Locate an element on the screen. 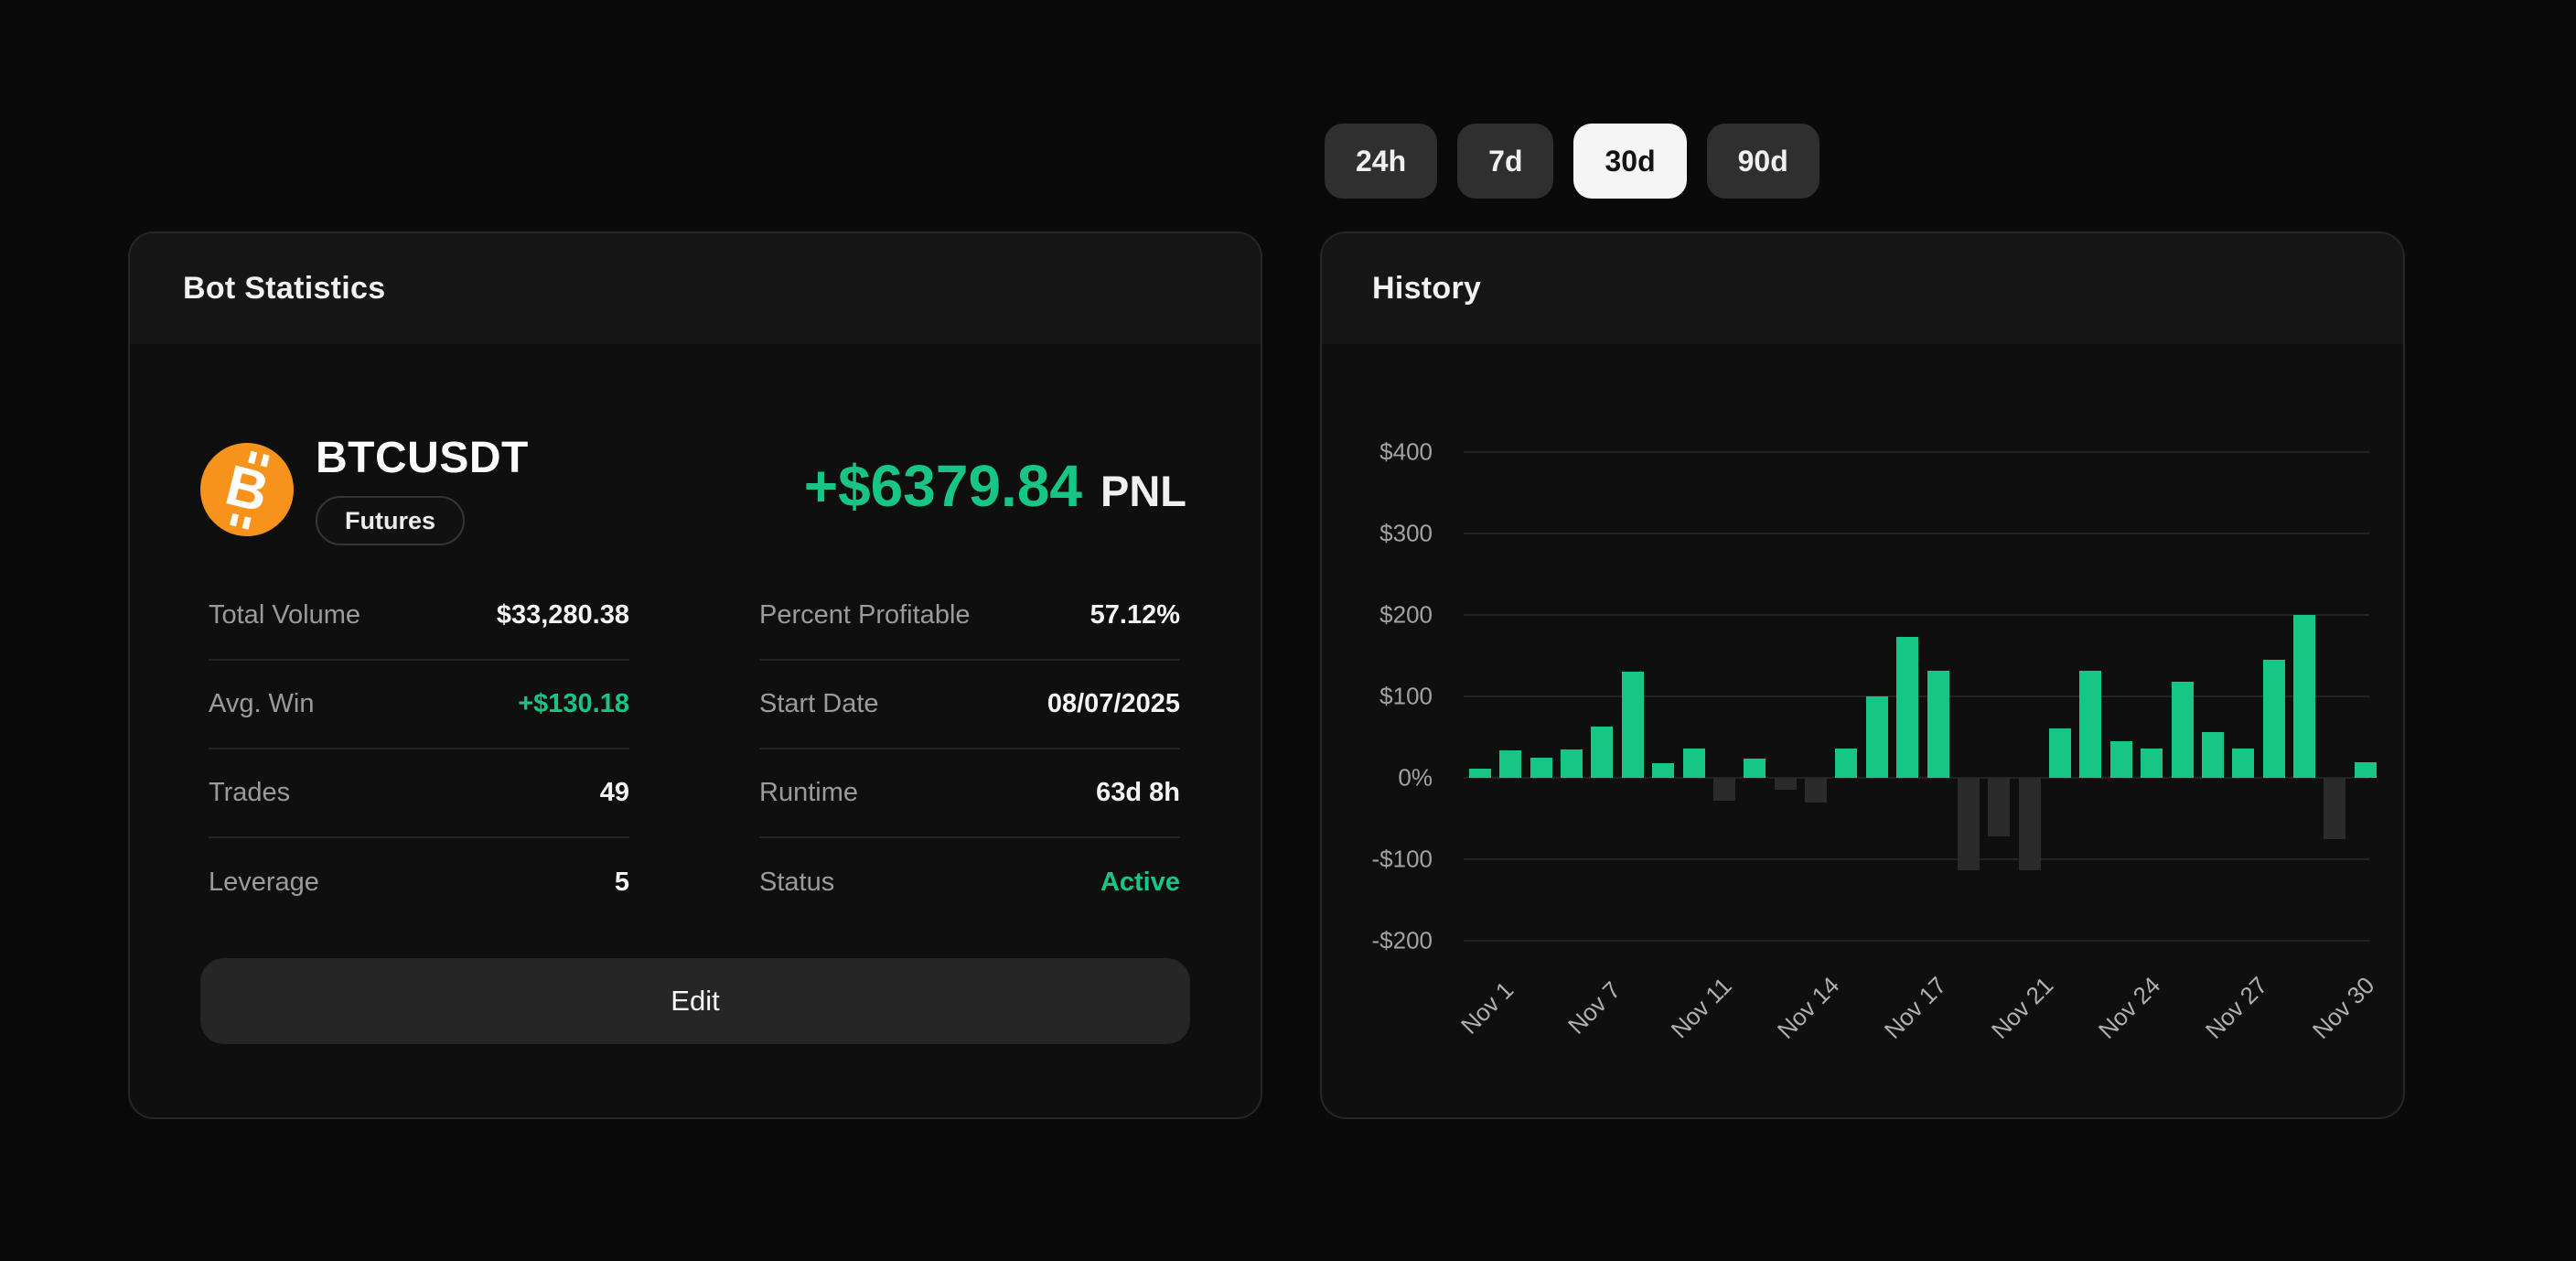 The width and height of the screenshot is (2576, 1261). stat-row-avg-win: Avg. Win +$130.18 is located at coordinates (419, 705).